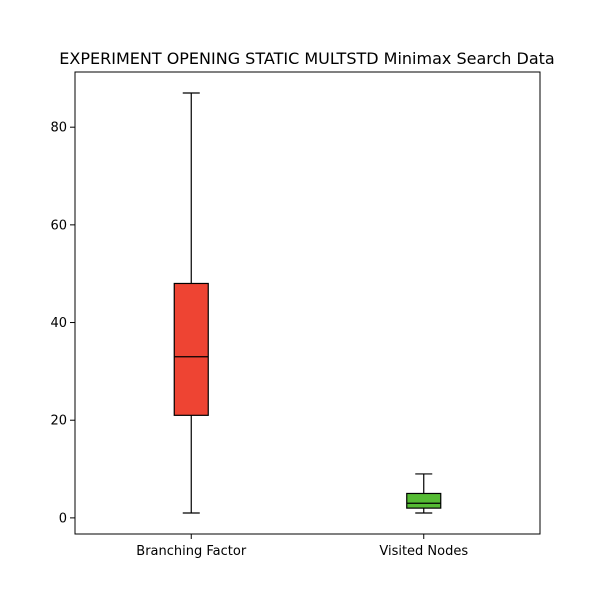  I want to click on y-tick-label: 60, so click(58, 225).